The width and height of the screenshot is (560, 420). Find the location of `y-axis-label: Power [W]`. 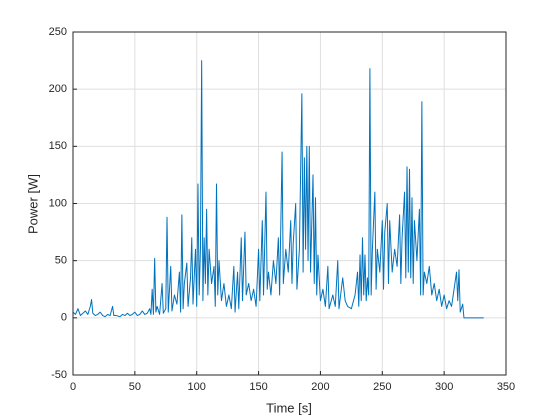

y-axis-label: Power [W] is located at coordinates (32, 204).